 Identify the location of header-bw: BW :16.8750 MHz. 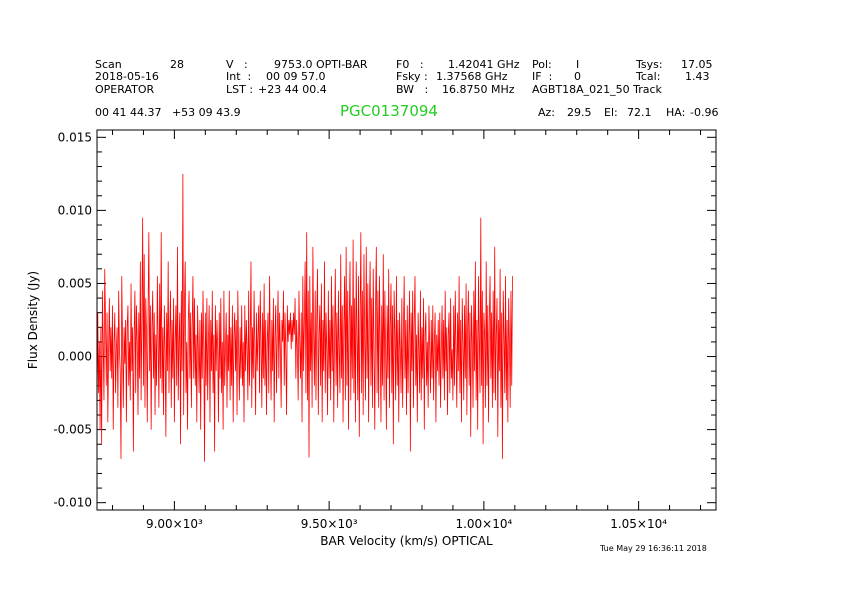
(455, 89).